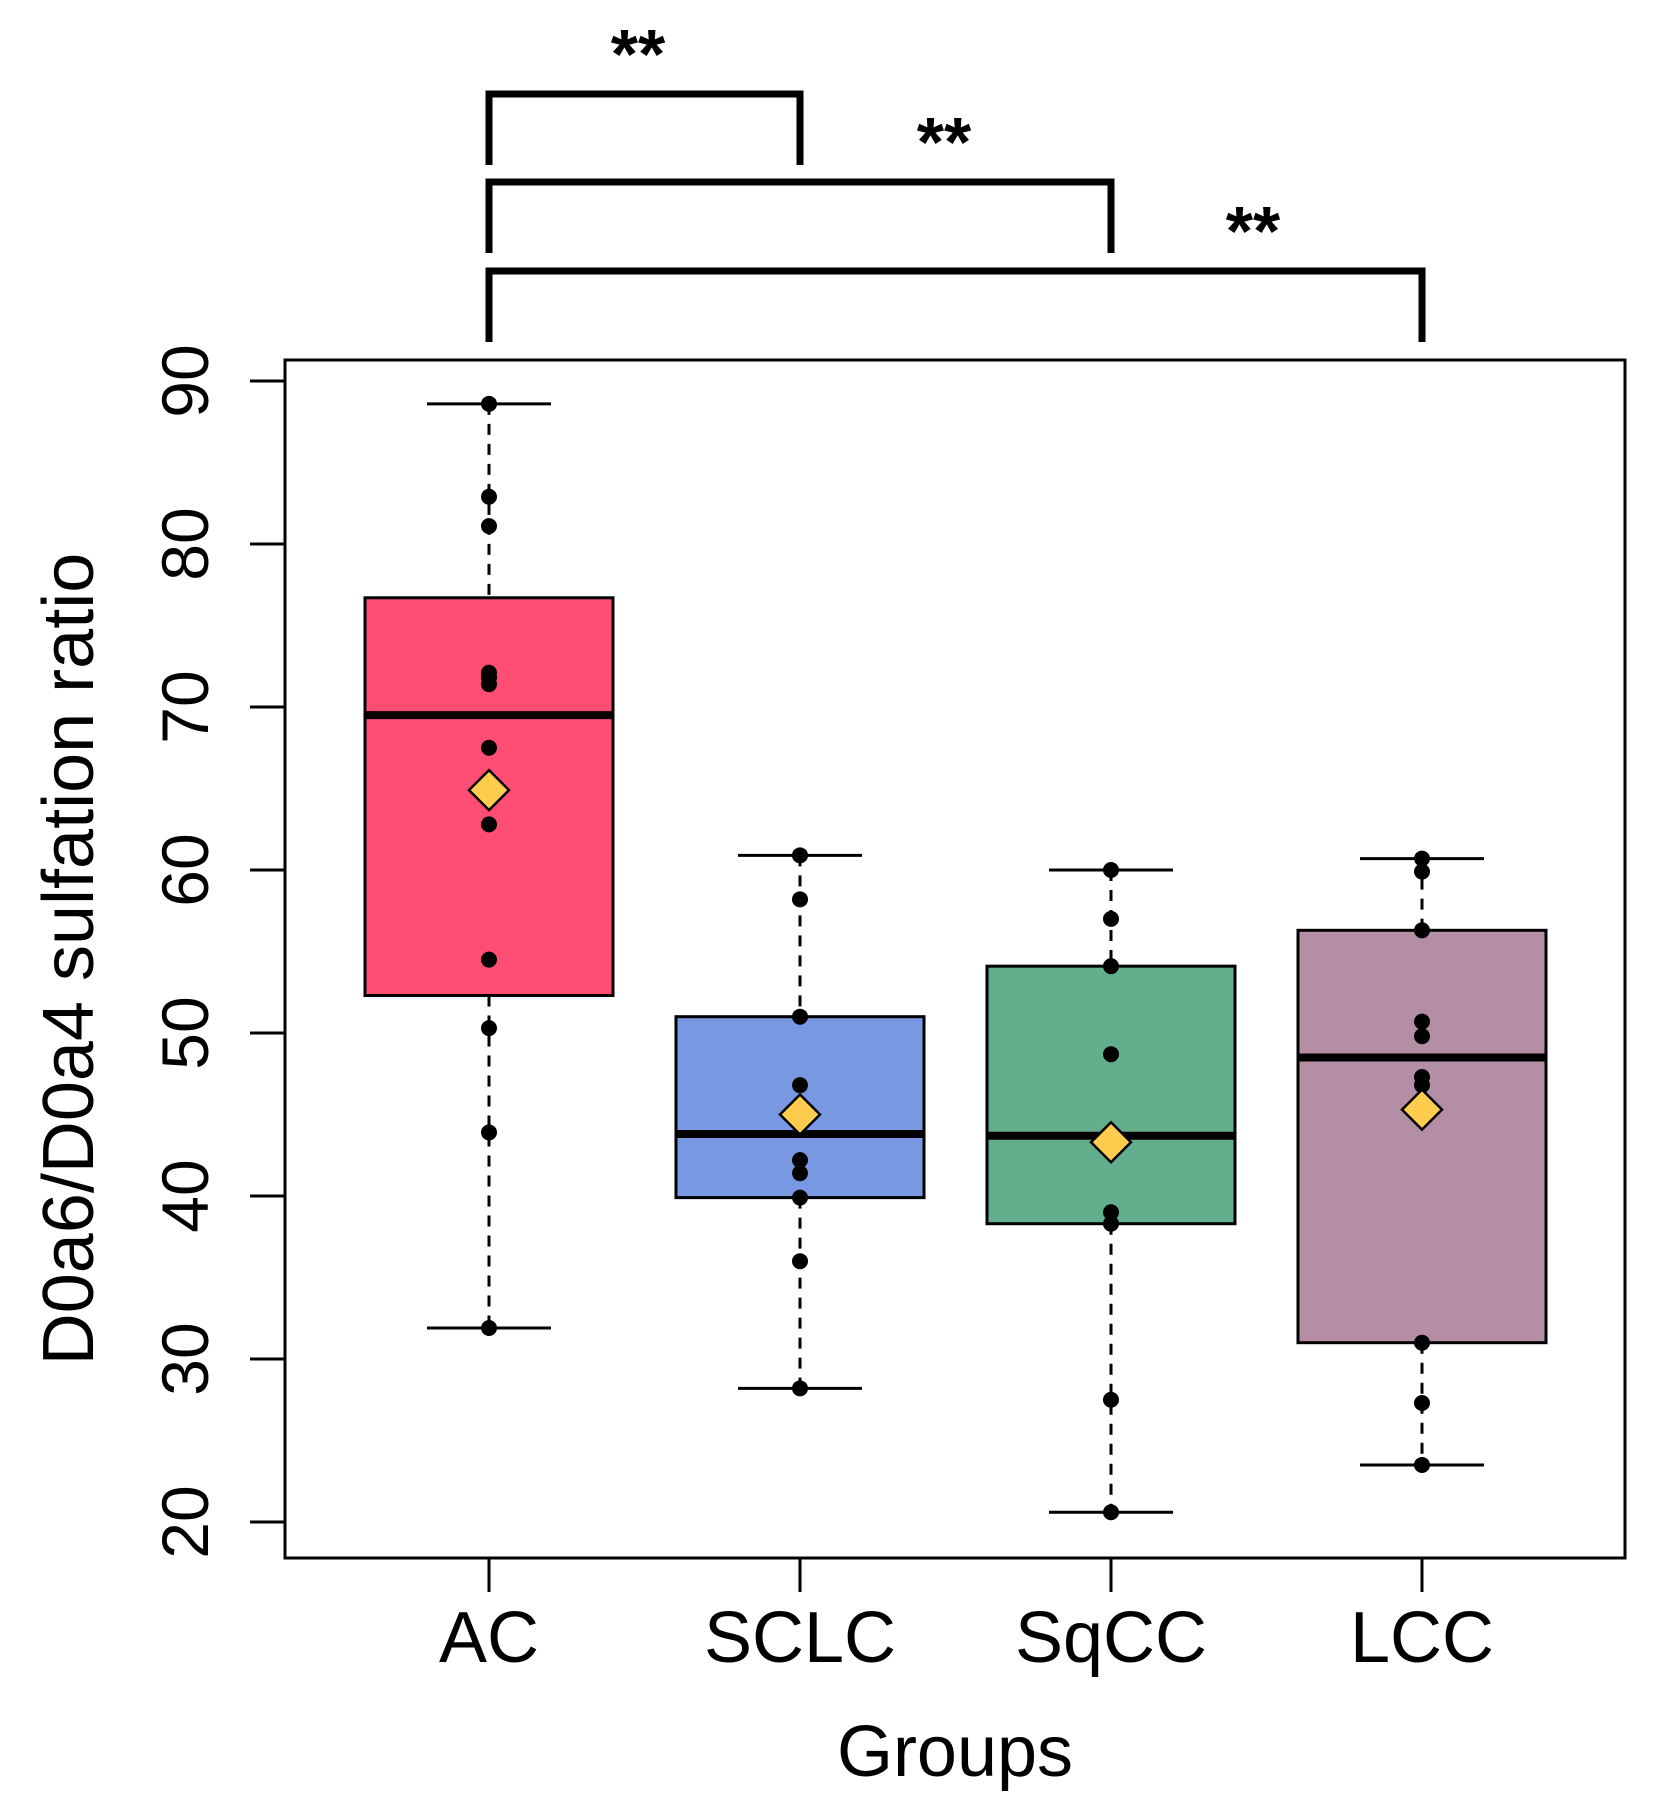 The height and width of the screenshot is (1817, 1661). Describe the element at coordinates (185, 1195) in the screenshot. I see `y-tick-label: 40` at that location.